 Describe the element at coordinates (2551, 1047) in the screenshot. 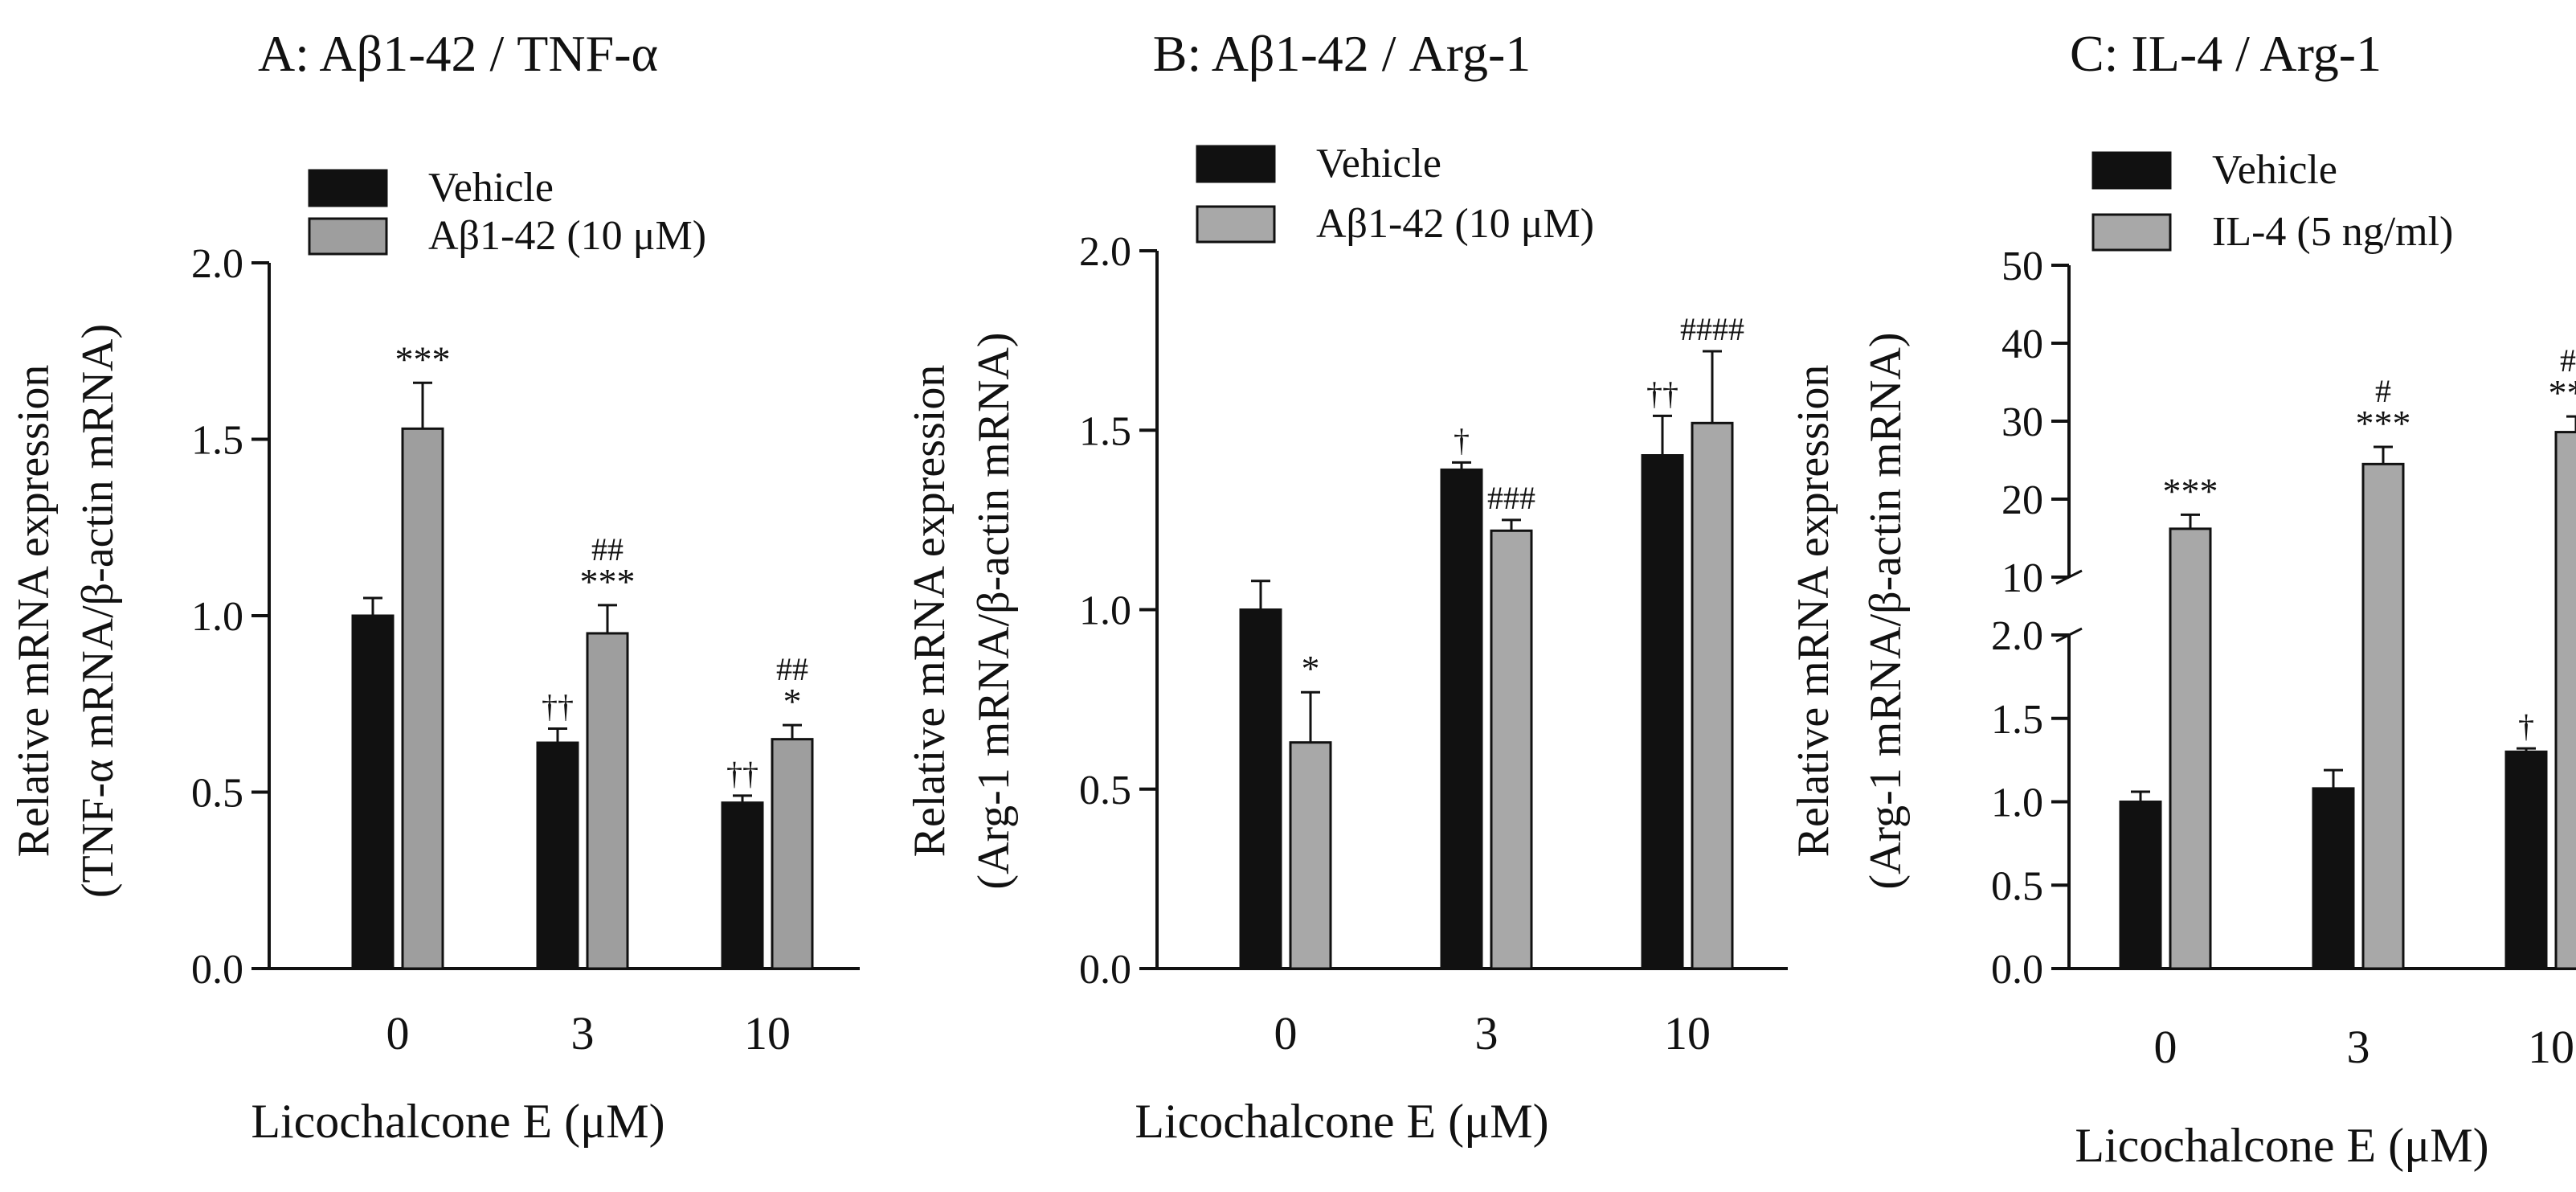

I see `panel-c-x-tick-label: 10` at that location.